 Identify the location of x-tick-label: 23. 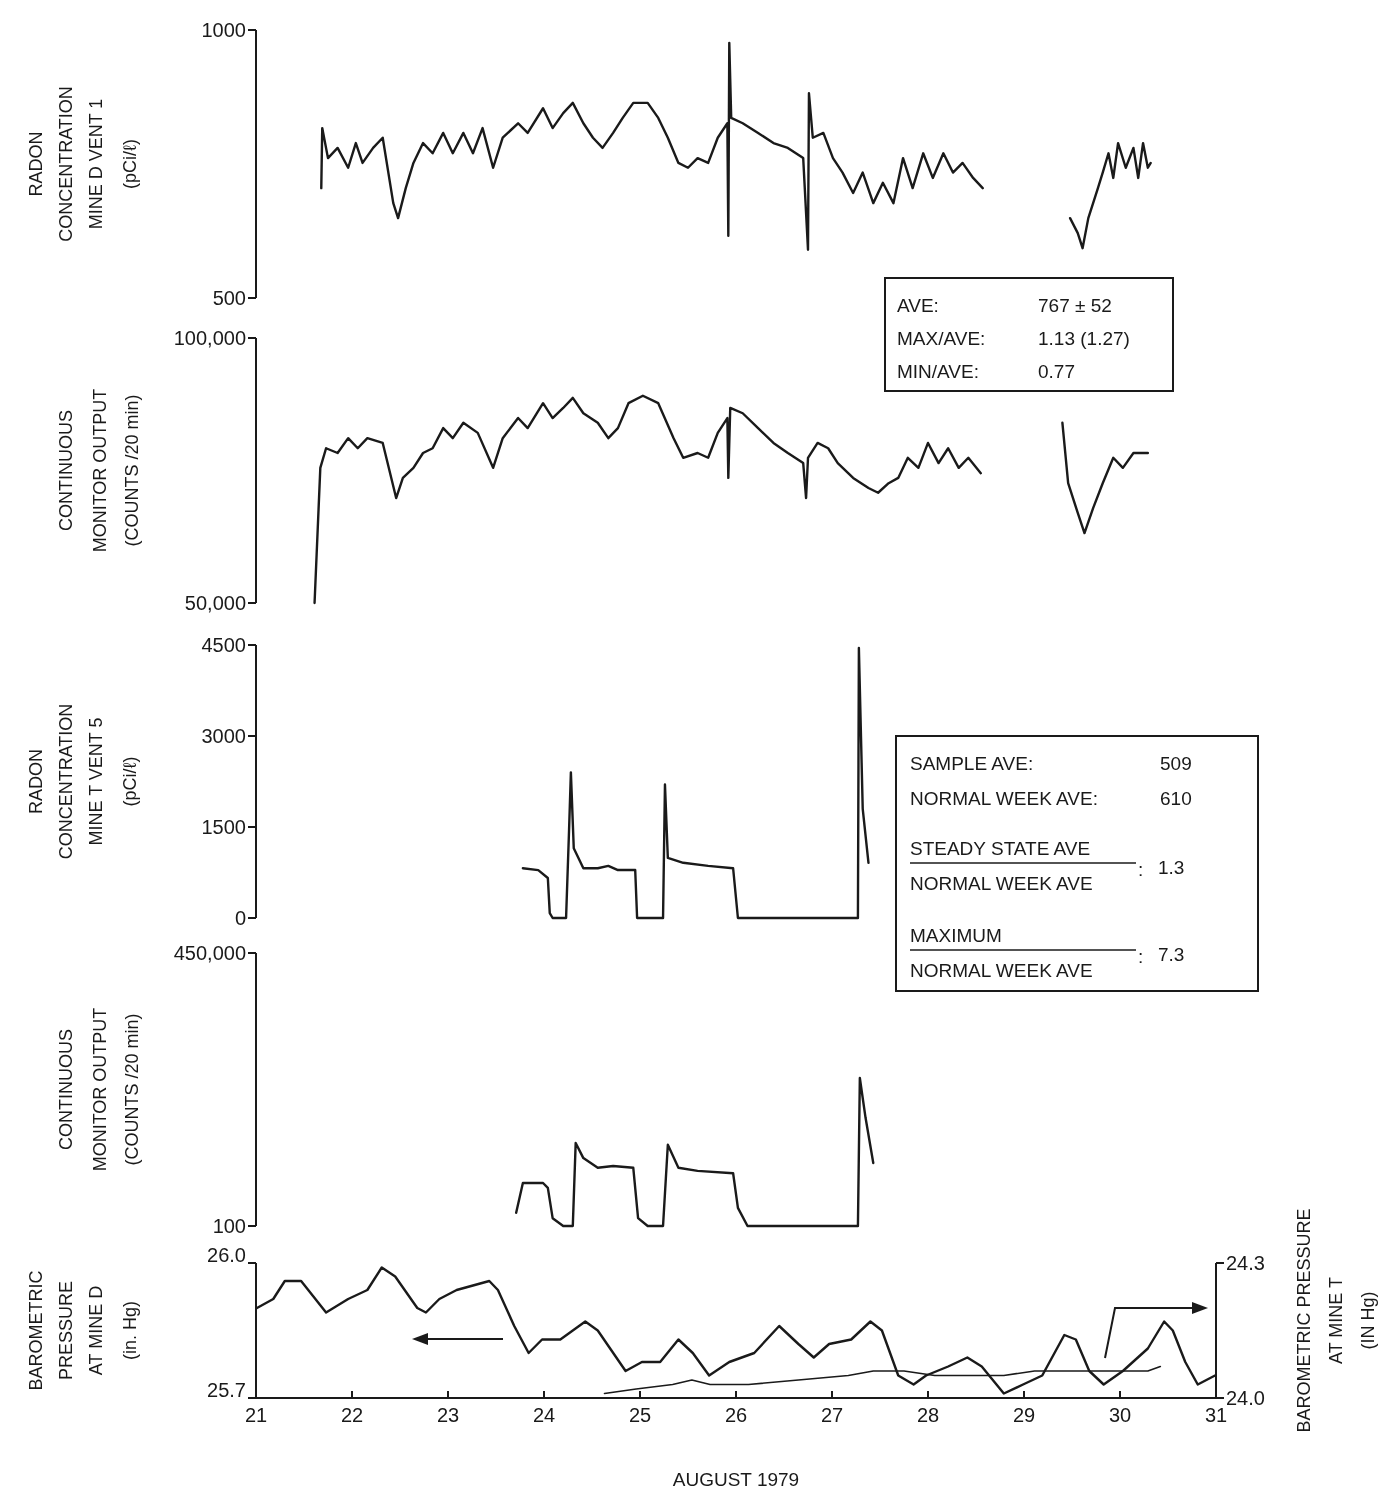
(448, 1415).